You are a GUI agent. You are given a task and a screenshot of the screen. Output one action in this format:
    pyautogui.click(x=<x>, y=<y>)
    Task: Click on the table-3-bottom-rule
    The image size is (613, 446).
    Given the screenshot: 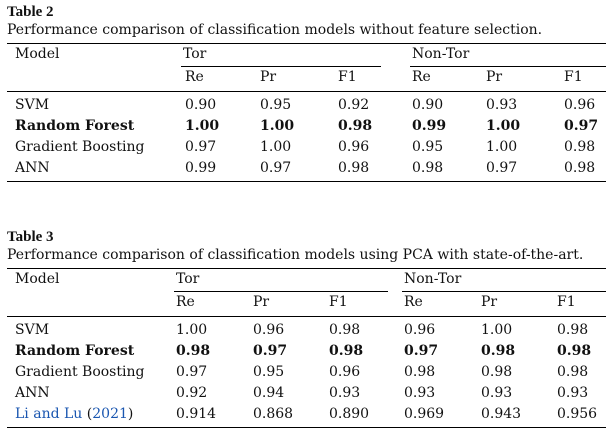 What is the action you would take?
    pyautogui.click(x=306, y=427)
    